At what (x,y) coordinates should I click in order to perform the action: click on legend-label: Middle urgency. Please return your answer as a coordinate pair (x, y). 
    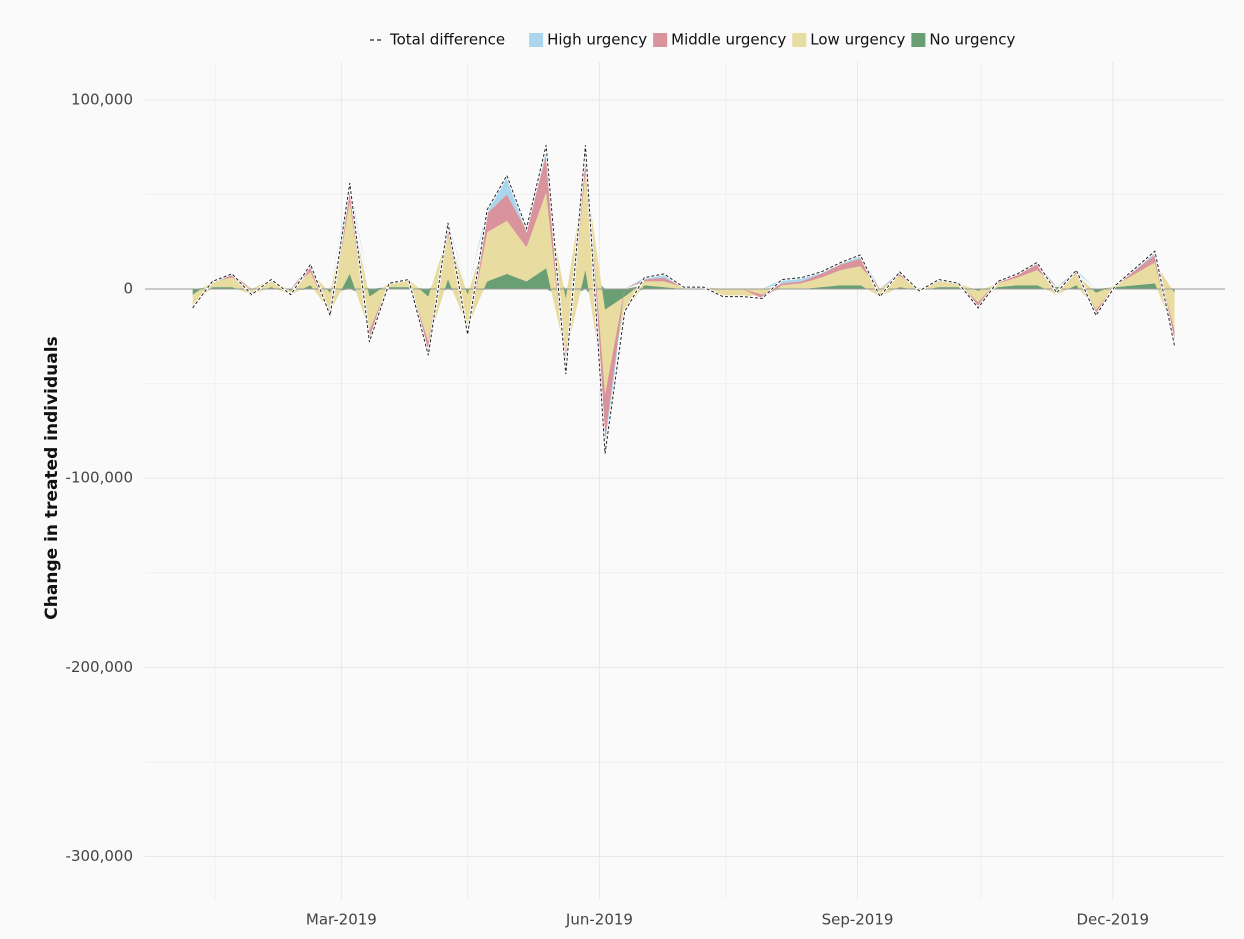
    Looking at the image, I should click on (728, 40).